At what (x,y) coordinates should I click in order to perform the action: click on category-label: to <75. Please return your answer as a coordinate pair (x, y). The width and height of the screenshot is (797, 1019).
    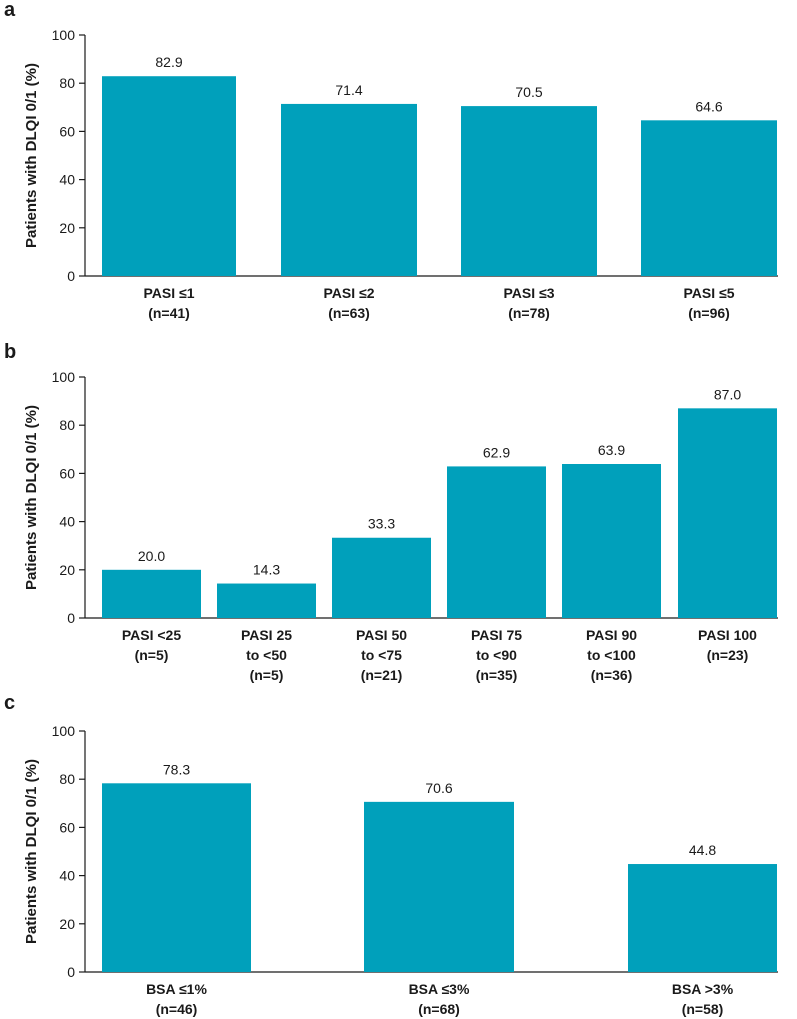
    Looking at the image, I should click on (381, 655).